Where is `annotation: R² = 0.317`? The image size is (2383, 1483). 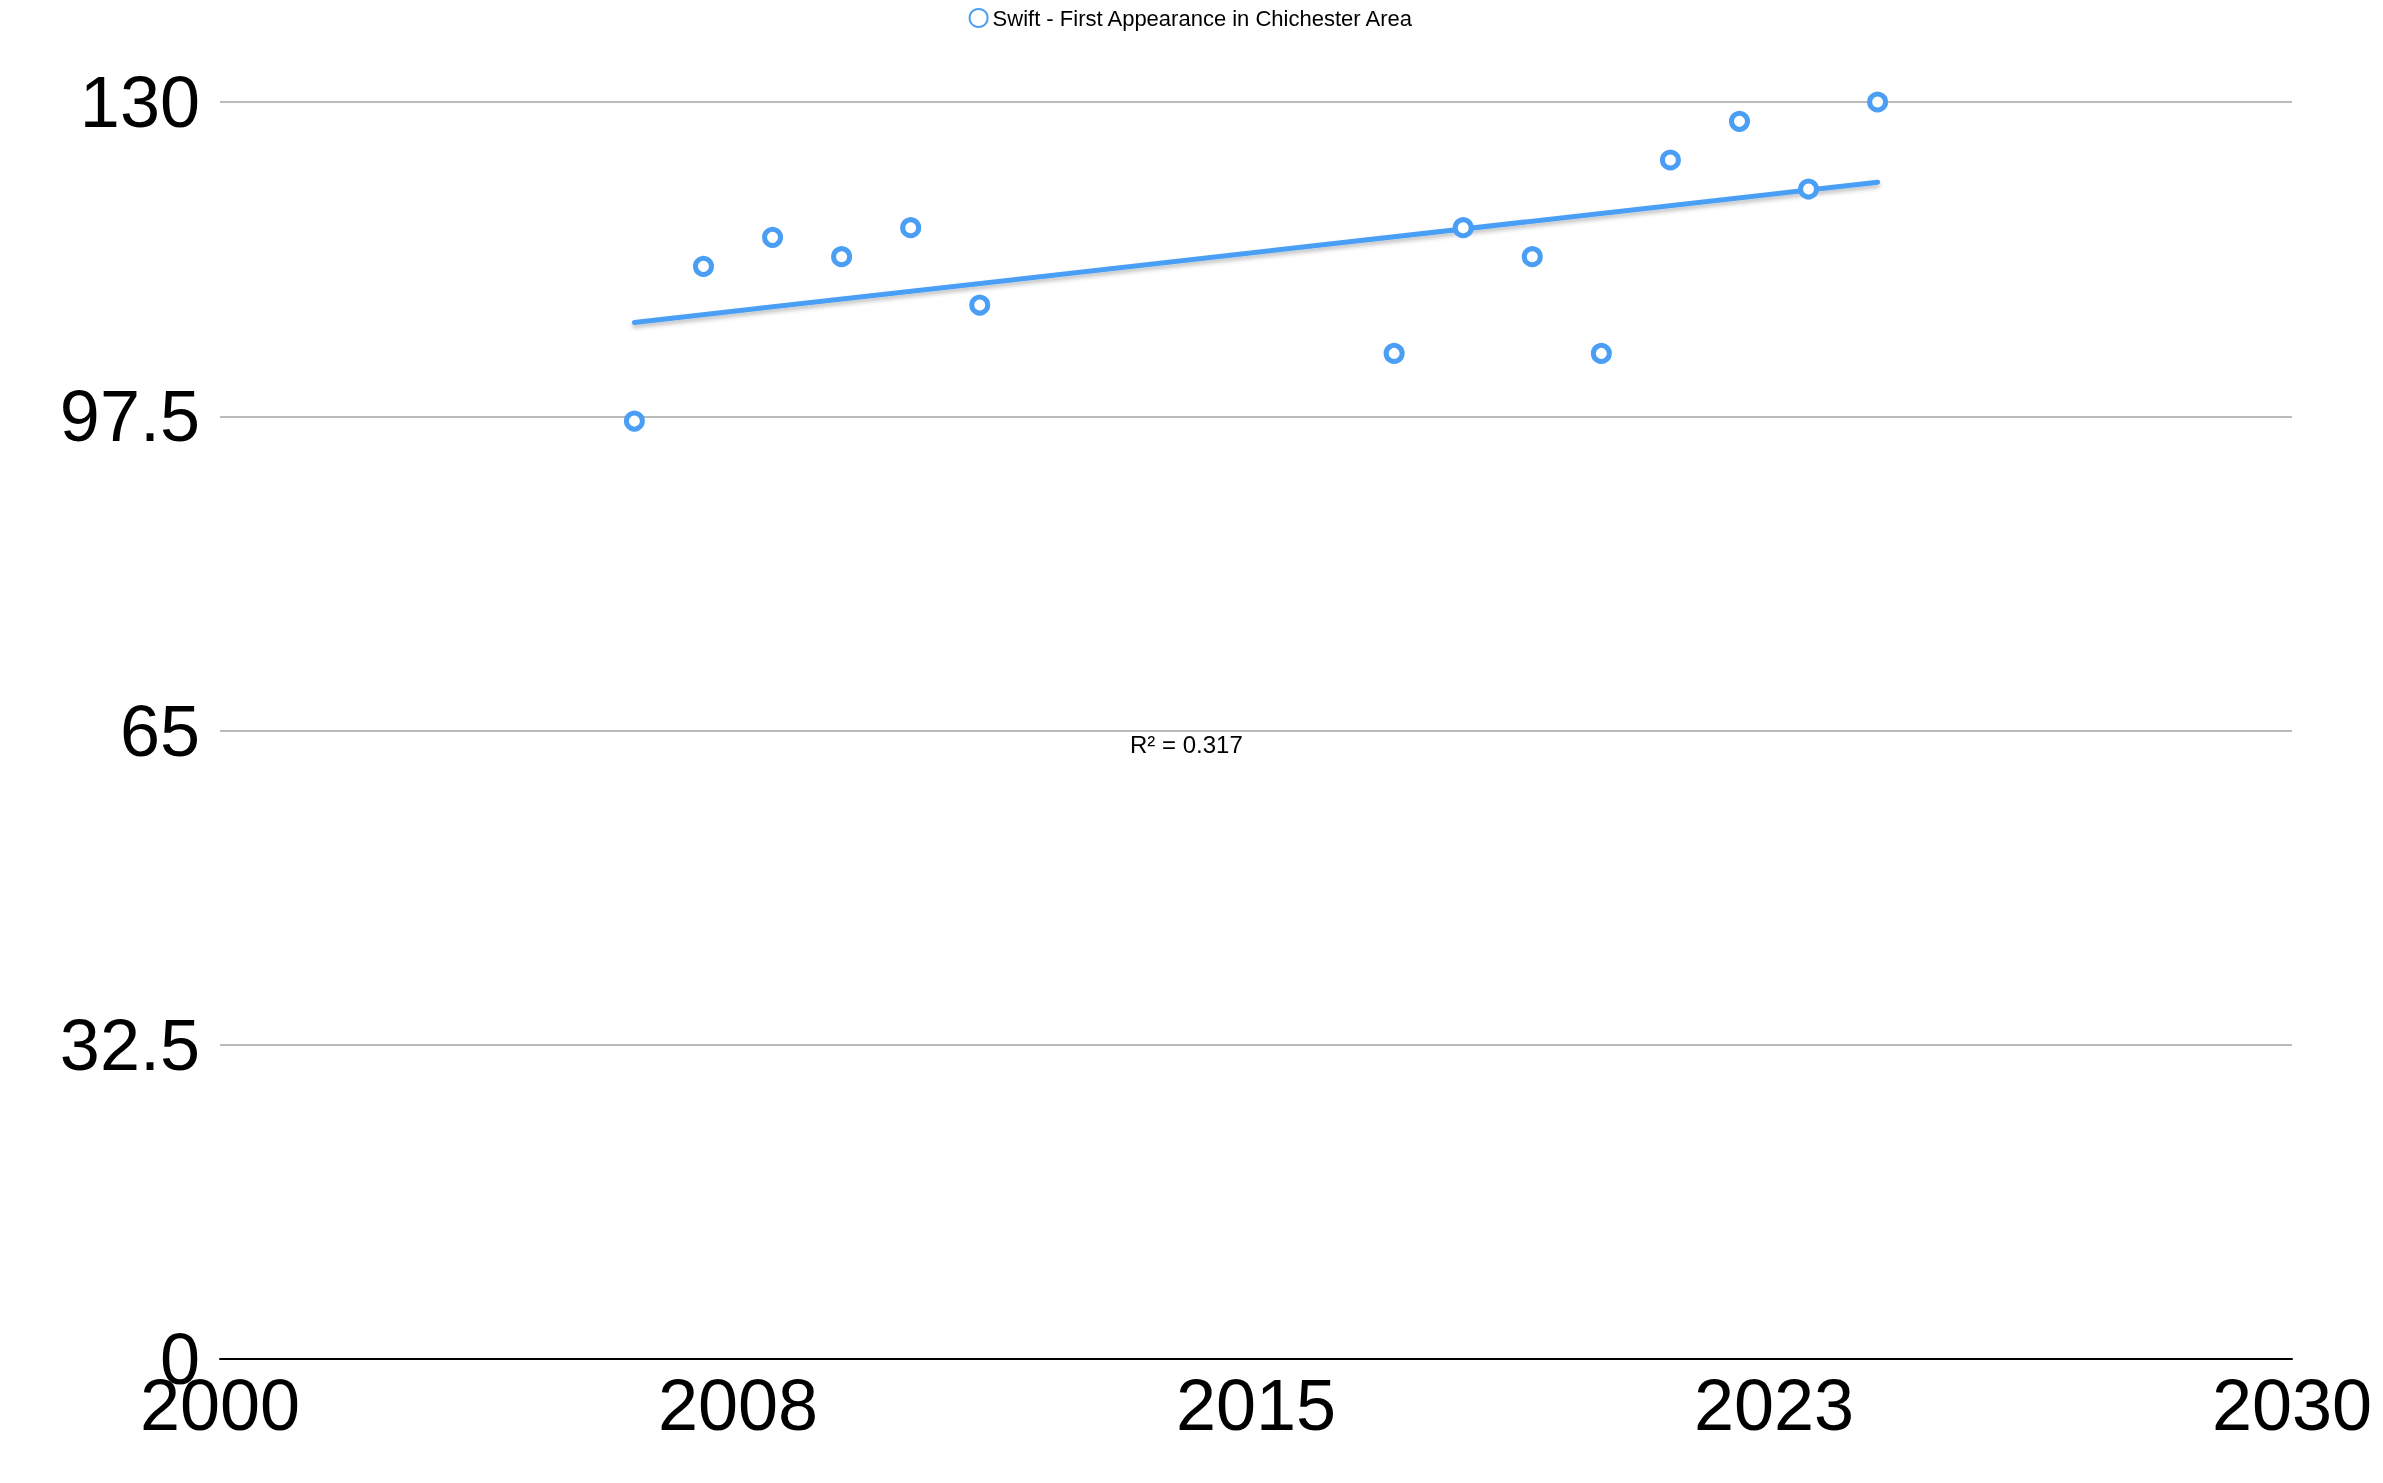 annotation: R² = 0.317 is located at coordinates (1186, 744).